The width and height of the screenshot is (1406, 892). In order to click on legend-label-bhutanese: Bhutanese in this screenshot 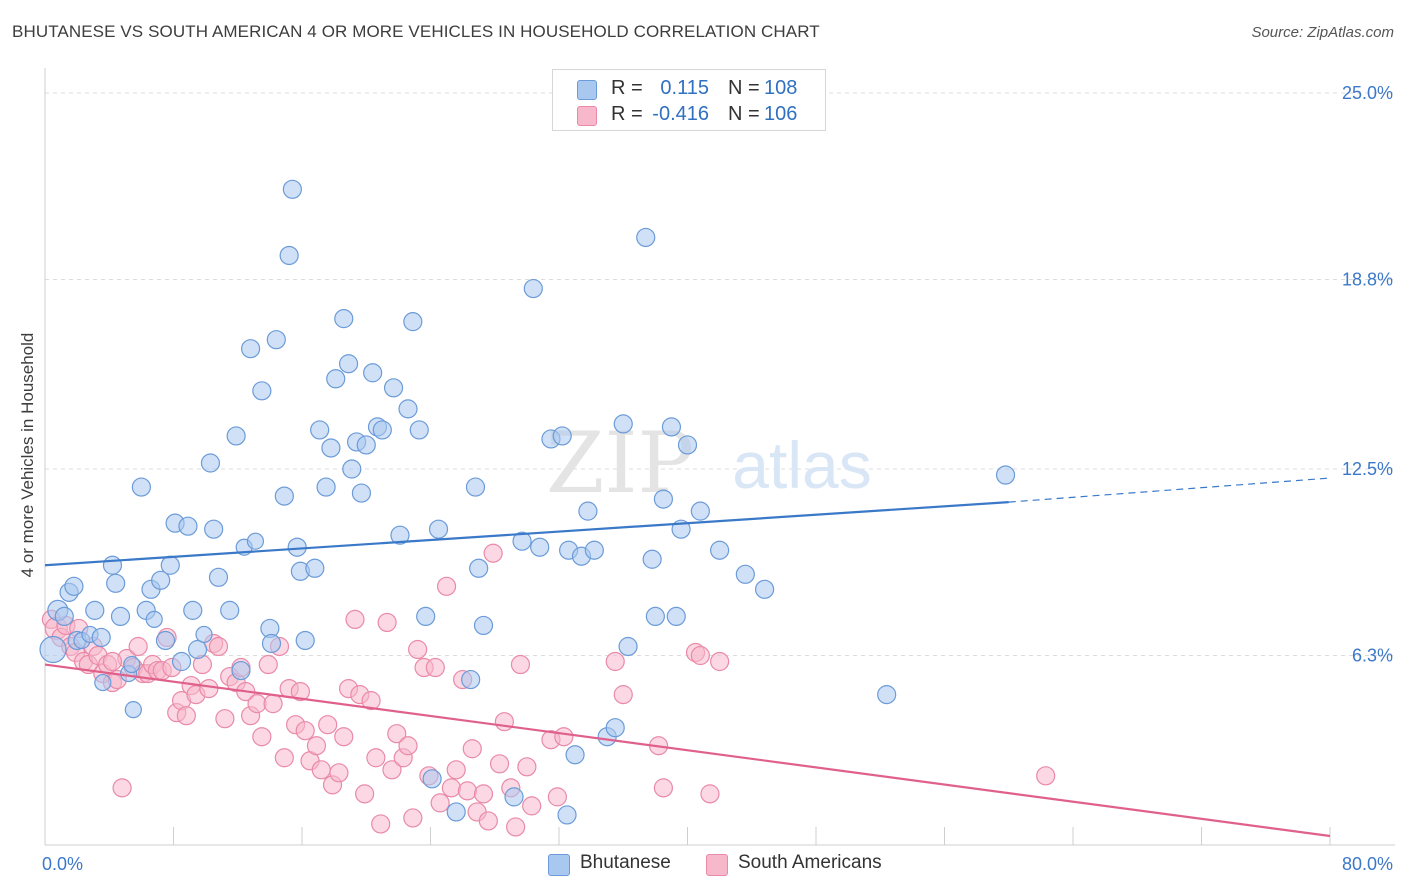, I will do `click(625, 862)`.